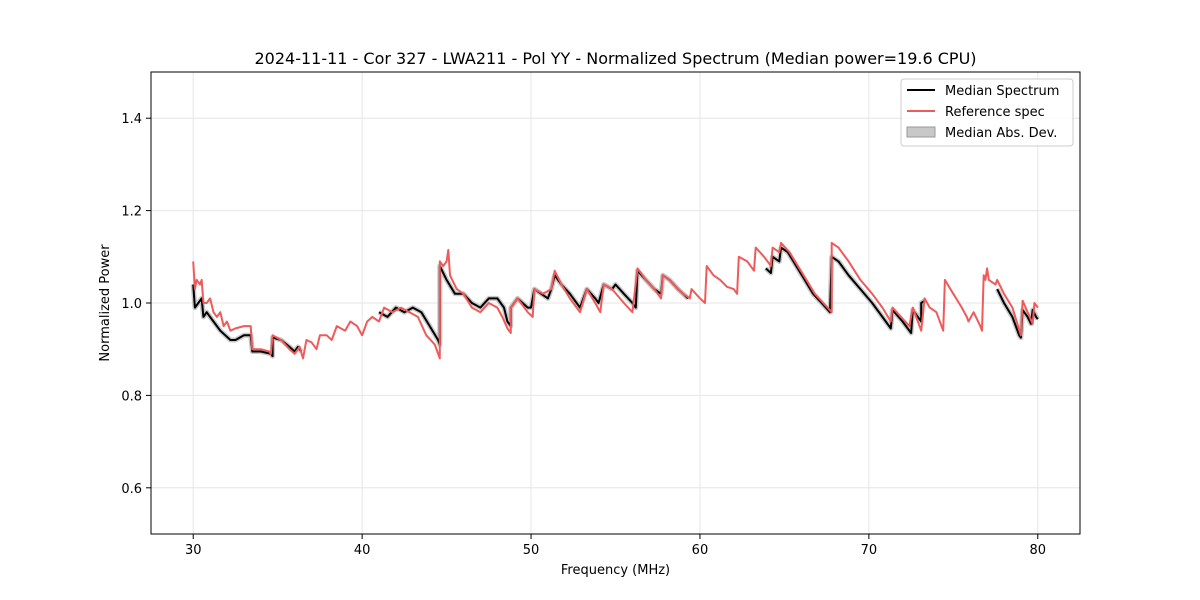 The image size is (1200, 600). What do you see at coordinates (105, 303) in the screenshot?
I see `y-axis-label: Normalized Power` at bounding box center [105, 303].